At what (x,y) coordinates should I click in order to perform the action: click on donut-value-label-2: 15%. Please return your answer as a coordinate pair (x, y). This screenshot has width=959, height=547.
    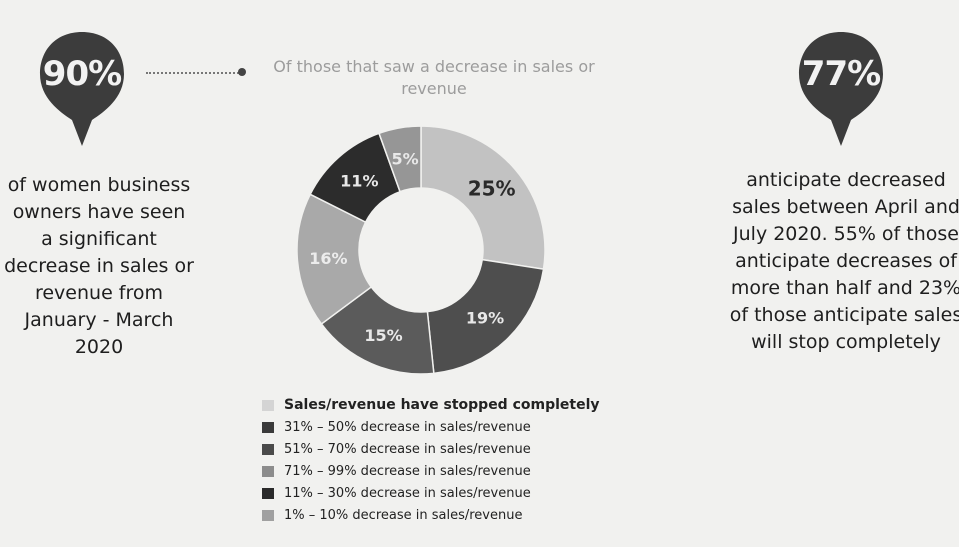
    Looking at the image, I should click on (383, 335).